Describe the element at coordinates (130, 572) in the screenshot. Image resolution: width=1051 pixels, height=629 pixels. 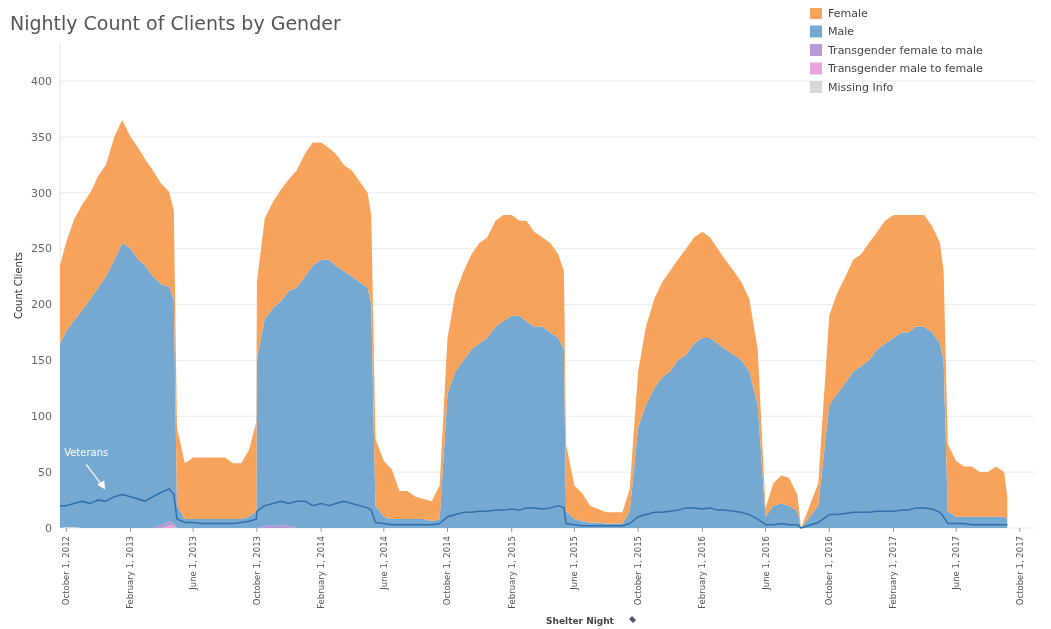
I see `x-tick-label: February 1, 2013` at that location.